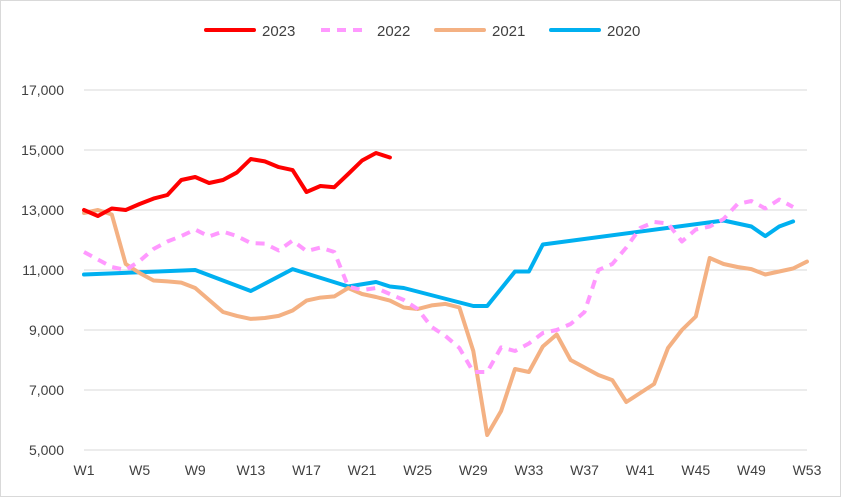 This screenshot has width=841, height=497. I want to click on x-tick-label: W49, so click(751, 470).